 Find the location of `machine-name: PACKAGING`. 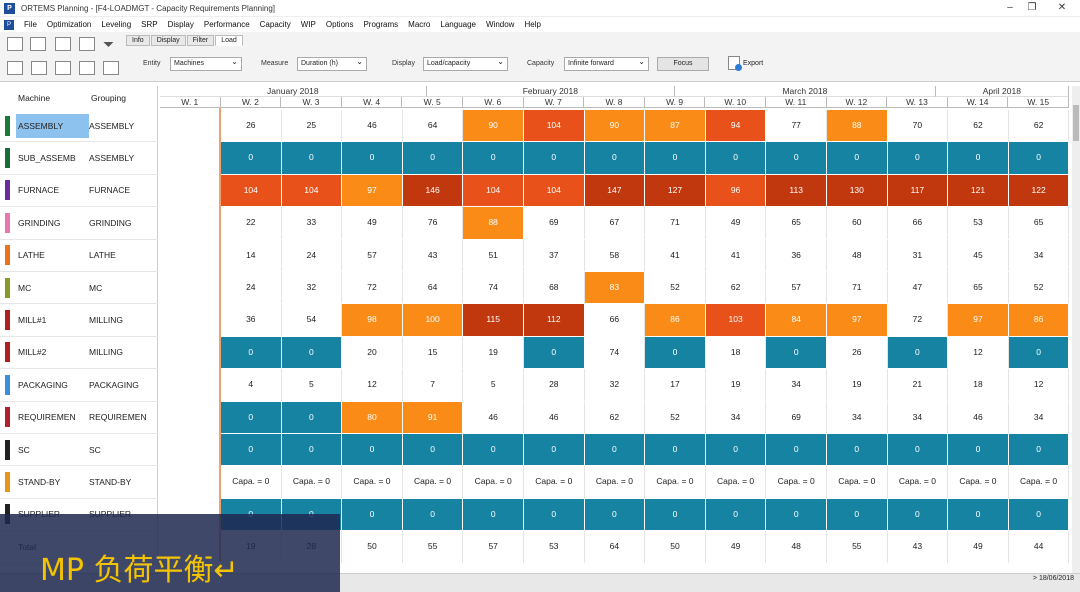

machine-name: PACKAGING is located at coordinates (43, 384).